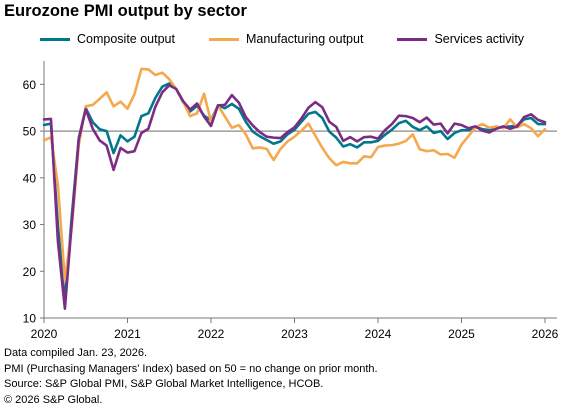  What do you see at coordinates (304, 39) in the screenshot?
I see `legend-label-manufacturing-output: Manufacturing output` at bounding box center [304, 39].